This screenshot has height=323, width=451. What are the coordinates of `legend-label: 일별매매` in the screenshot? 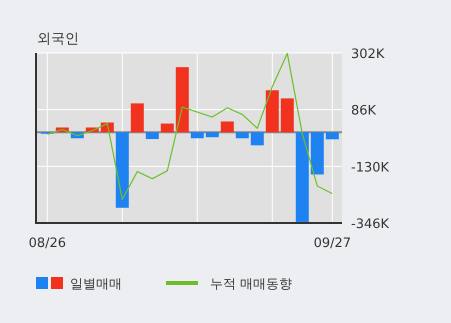 It's located at (96, 284).